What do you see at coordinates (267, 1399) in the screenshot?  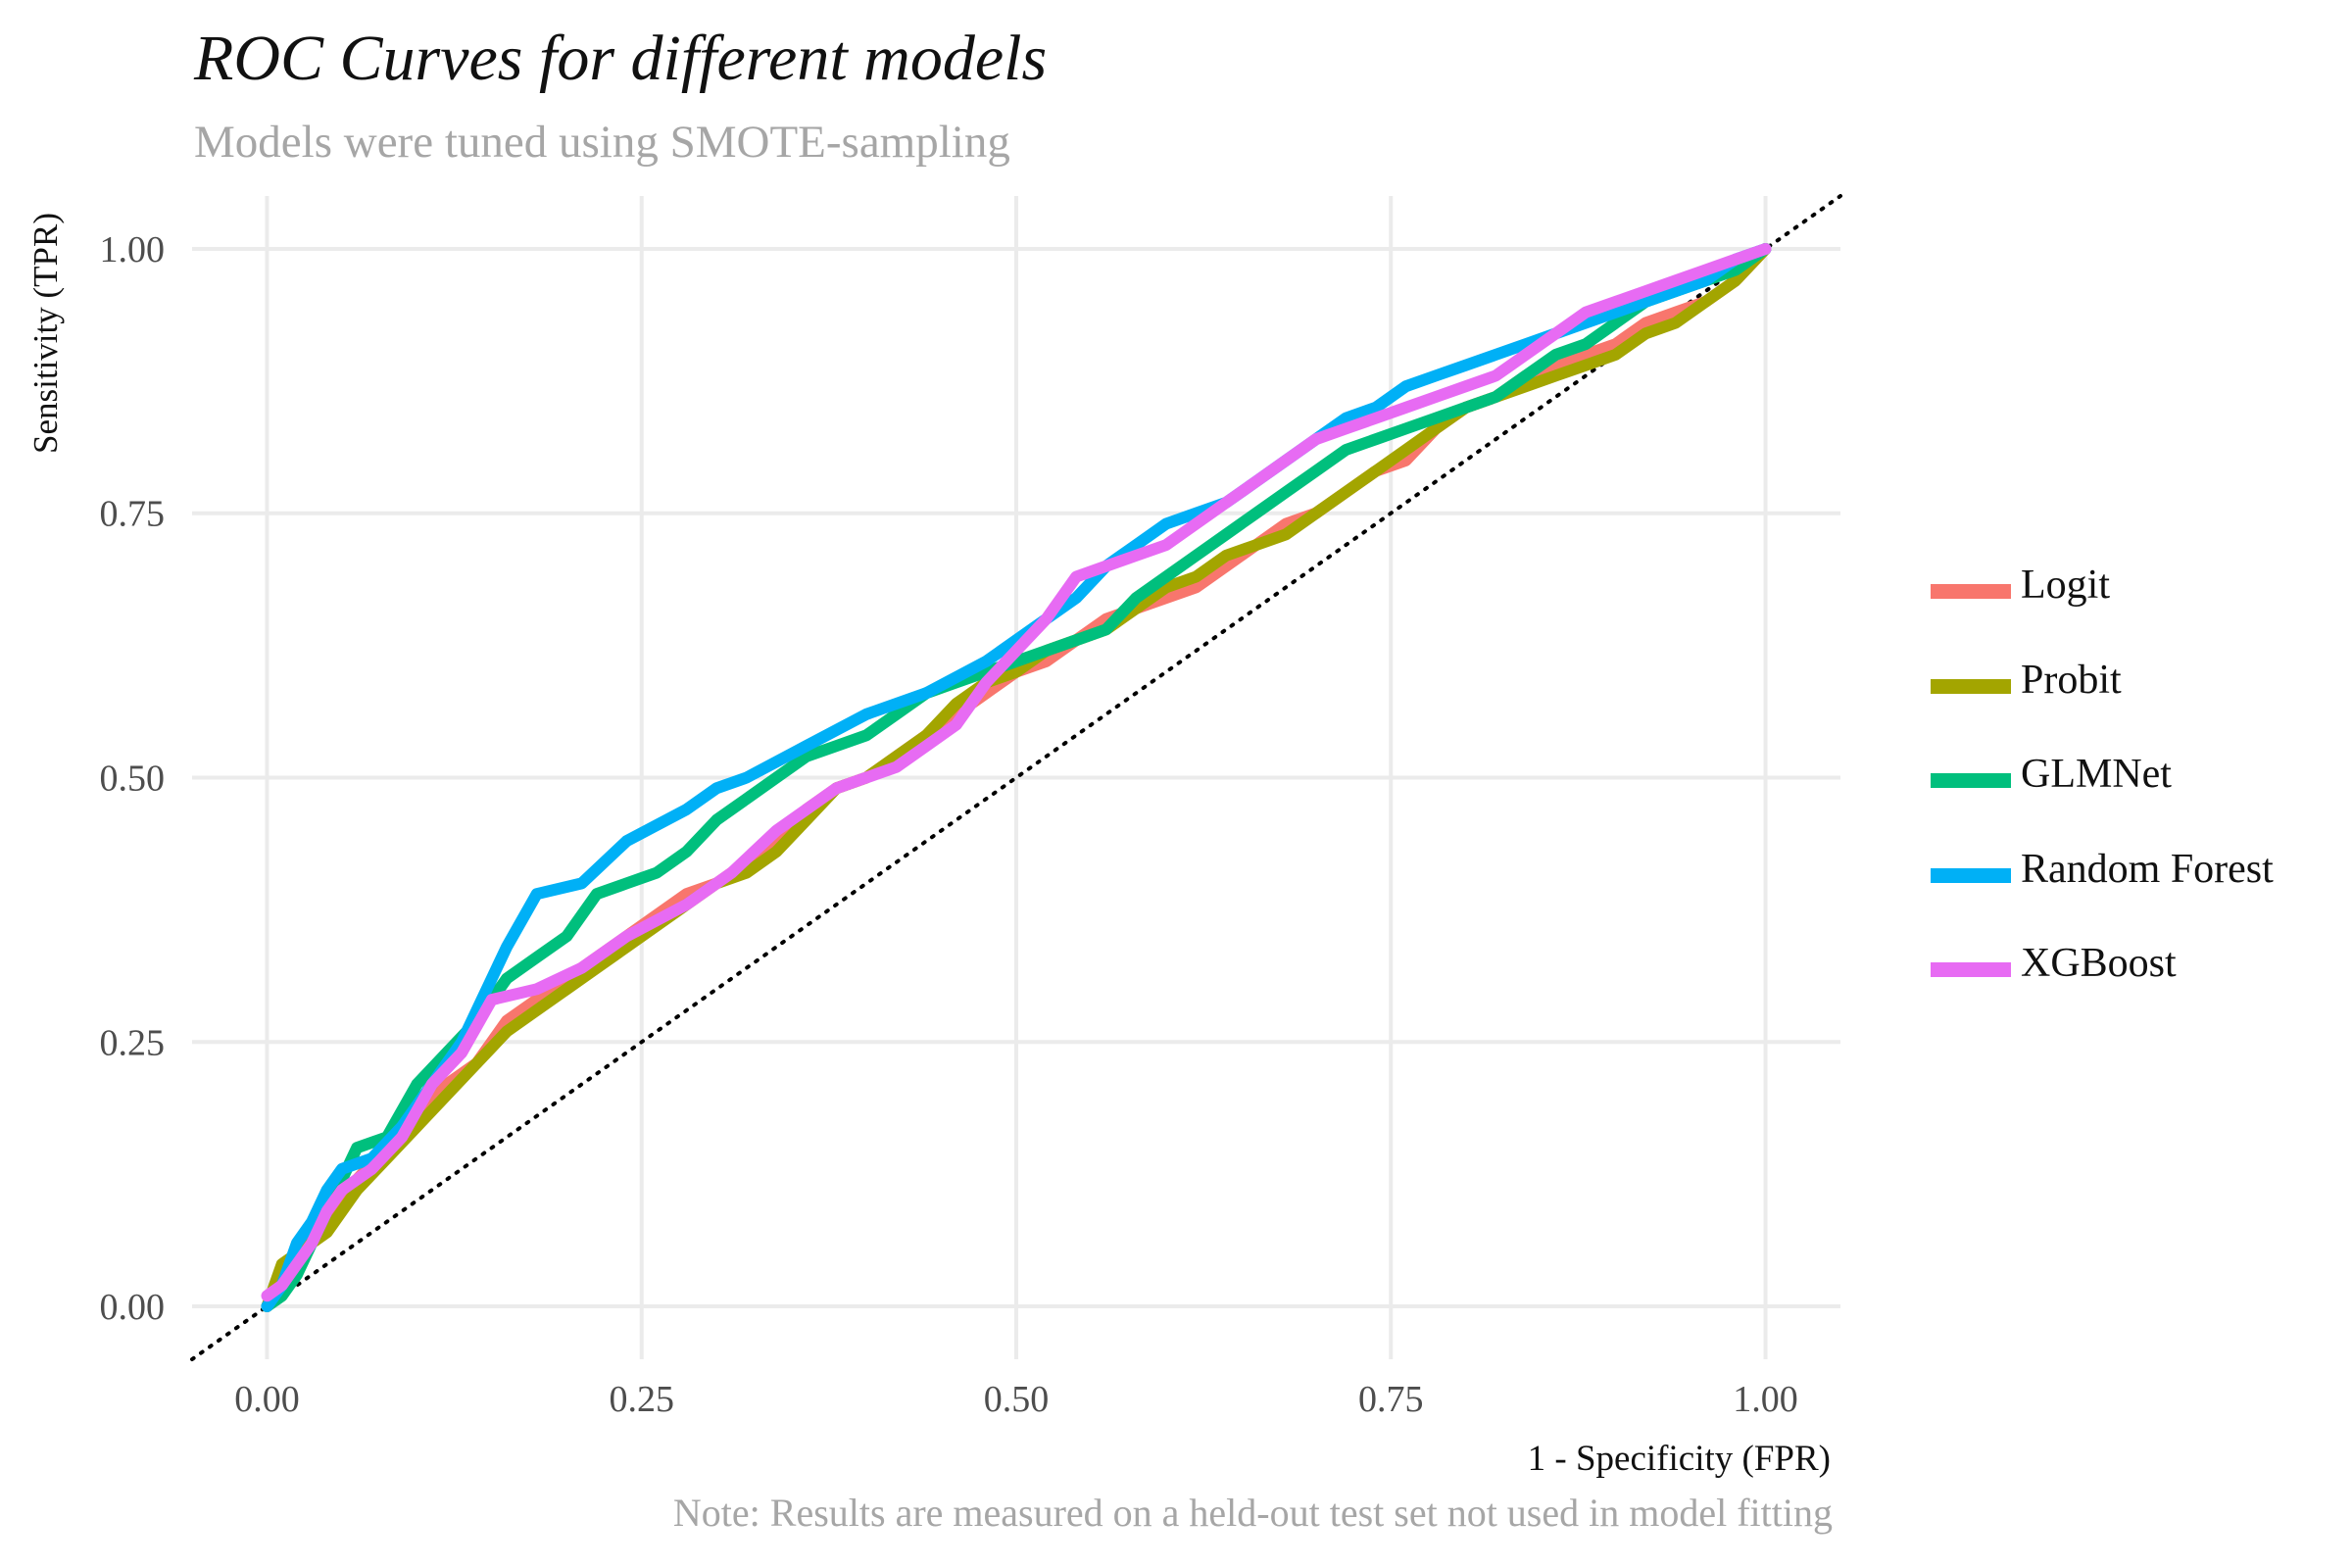 I see `x-tick-label: 0.00` at bounding box center [267, 1399].